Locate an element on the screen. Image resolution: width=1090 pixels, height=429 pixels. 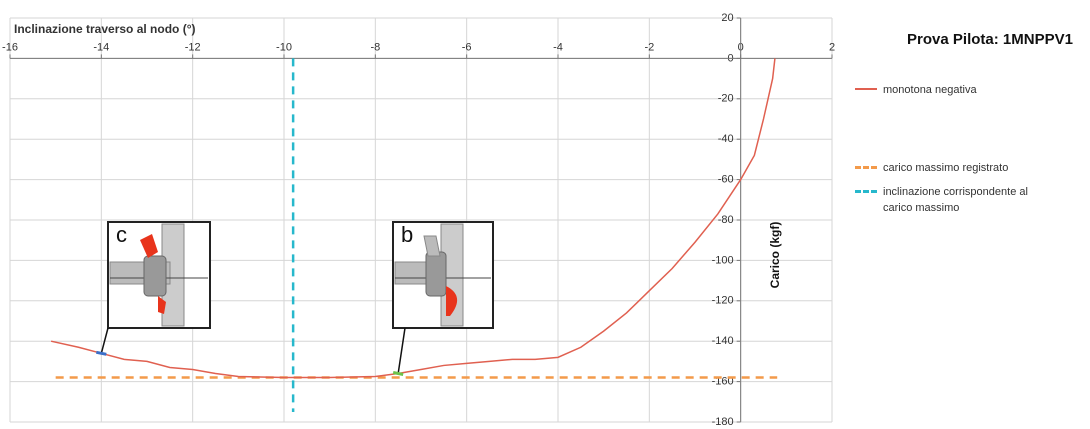
y-tick-label: -100 is located at coordinates (723, 260).